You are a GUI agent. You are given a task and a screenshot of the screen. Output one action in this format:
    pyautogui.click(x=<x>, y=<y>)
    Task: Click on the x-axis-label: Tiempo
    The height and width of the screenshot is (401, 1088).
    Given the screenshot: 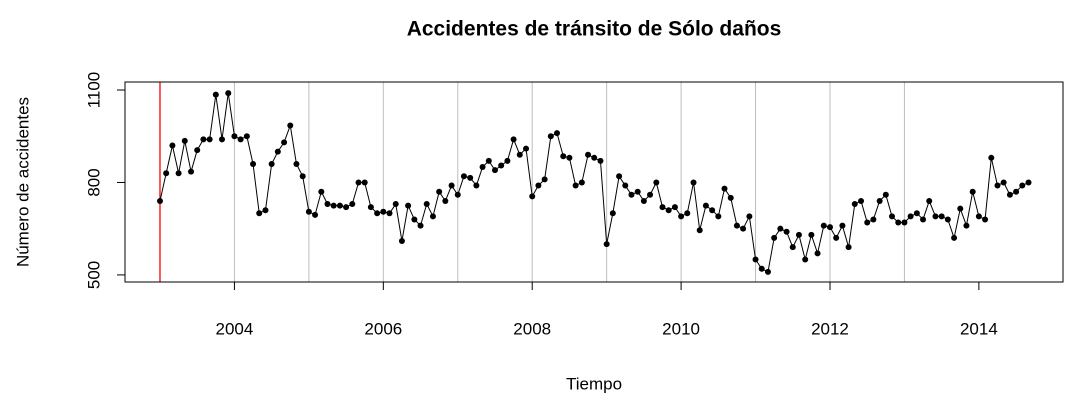 What is the action you would take?
    pyautogui.click(x=594, y=383)
    